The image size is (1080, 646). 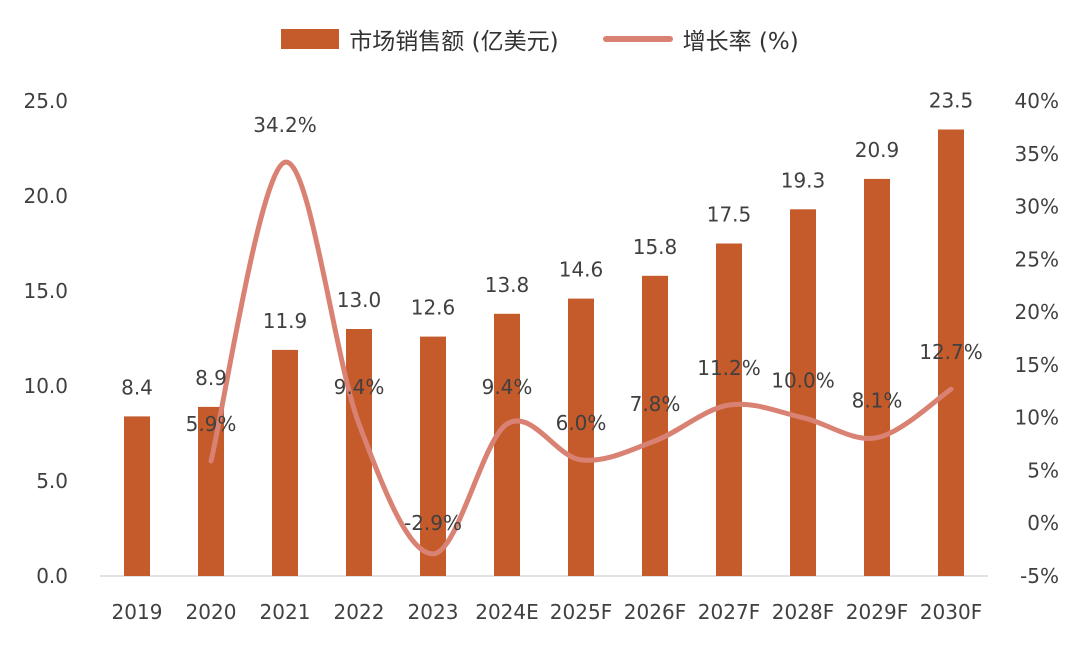 I want to click on y-right-tick-label: 0%, so click(x=1043, y=523).